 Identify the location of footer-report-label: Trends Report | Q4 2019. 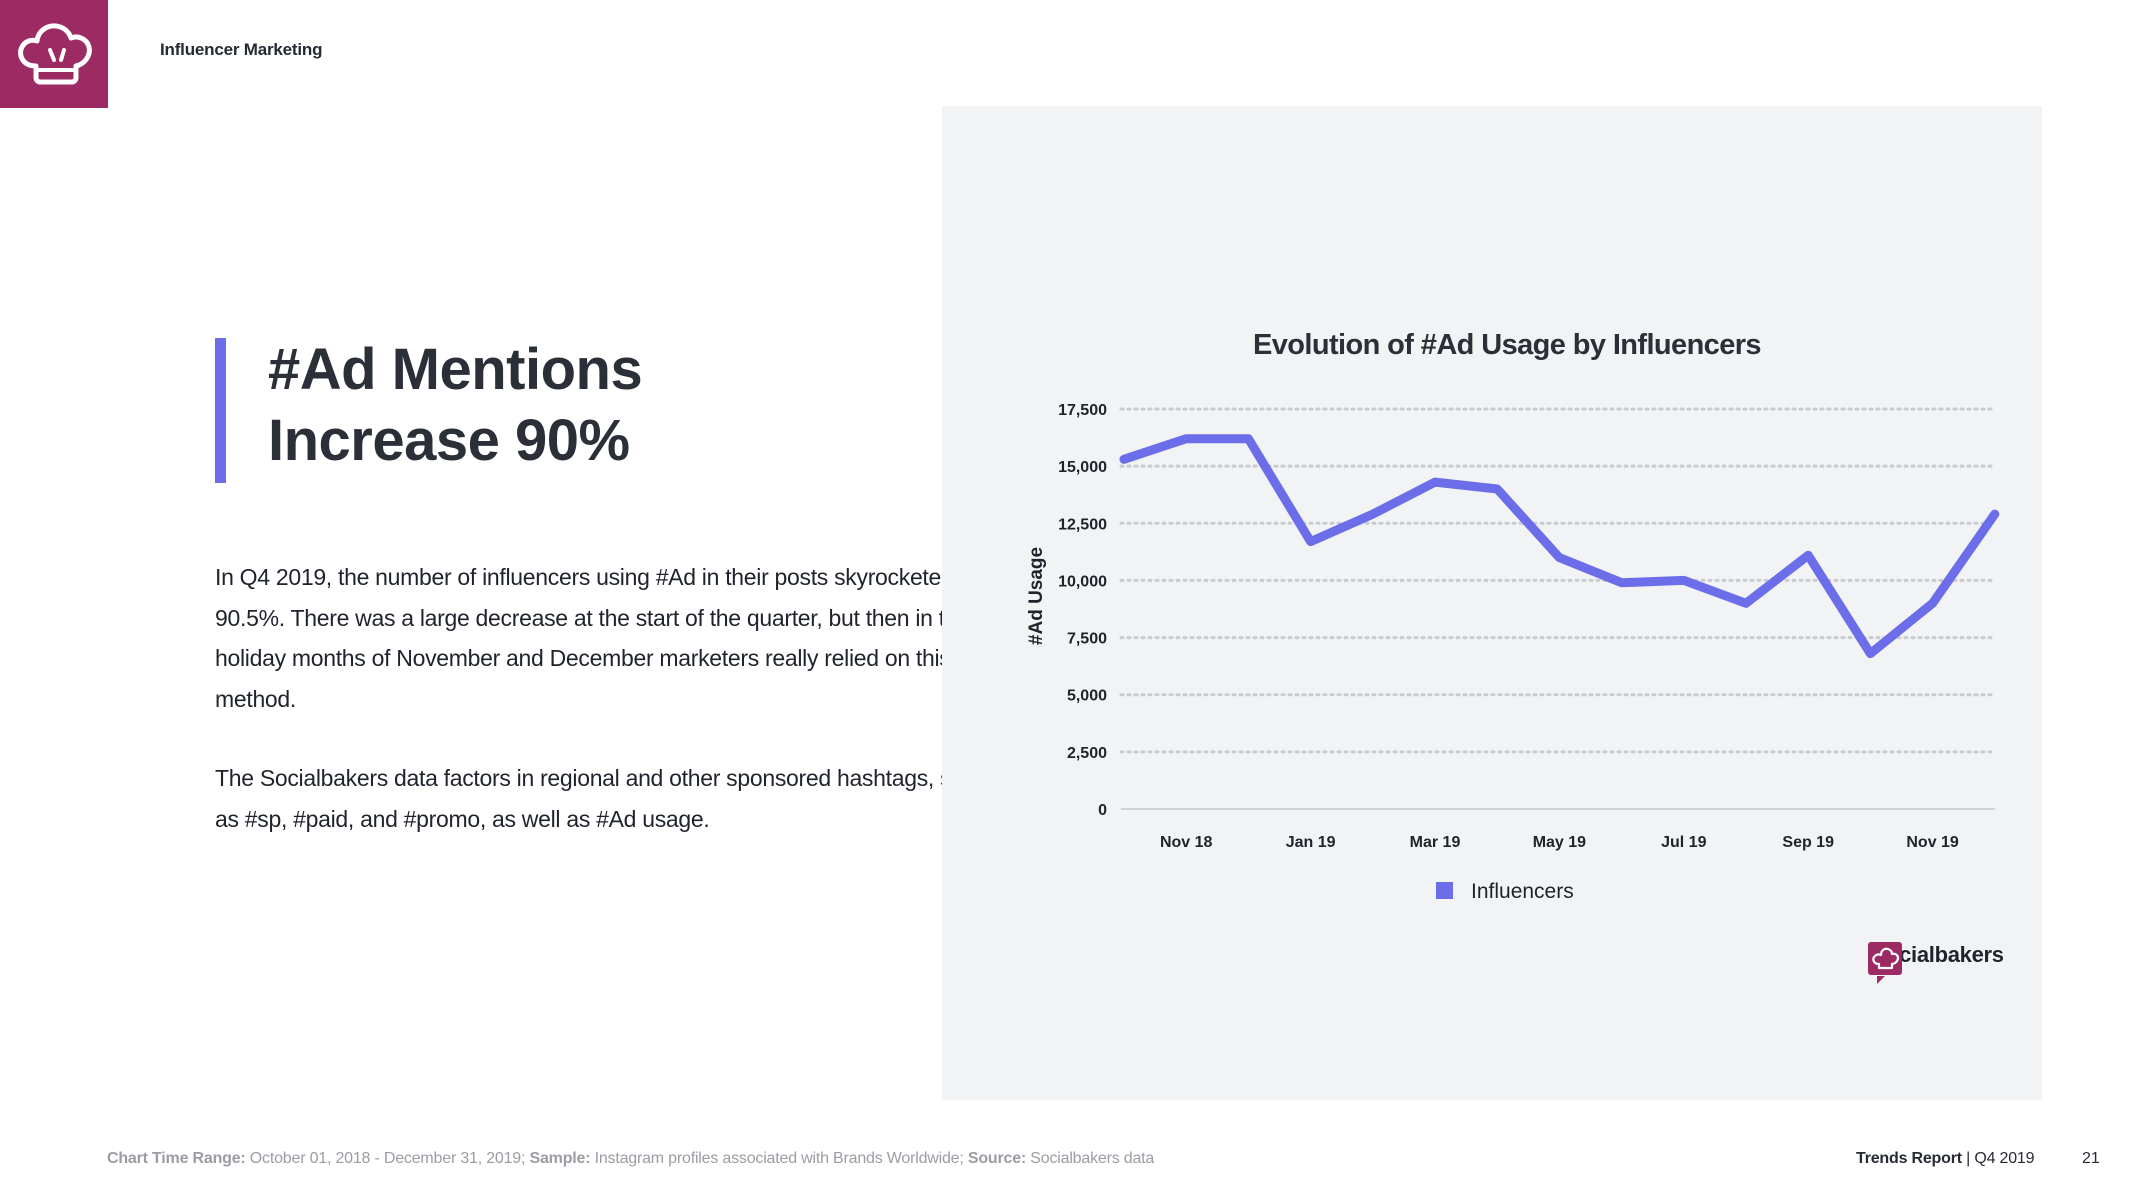
(1945, 1159).